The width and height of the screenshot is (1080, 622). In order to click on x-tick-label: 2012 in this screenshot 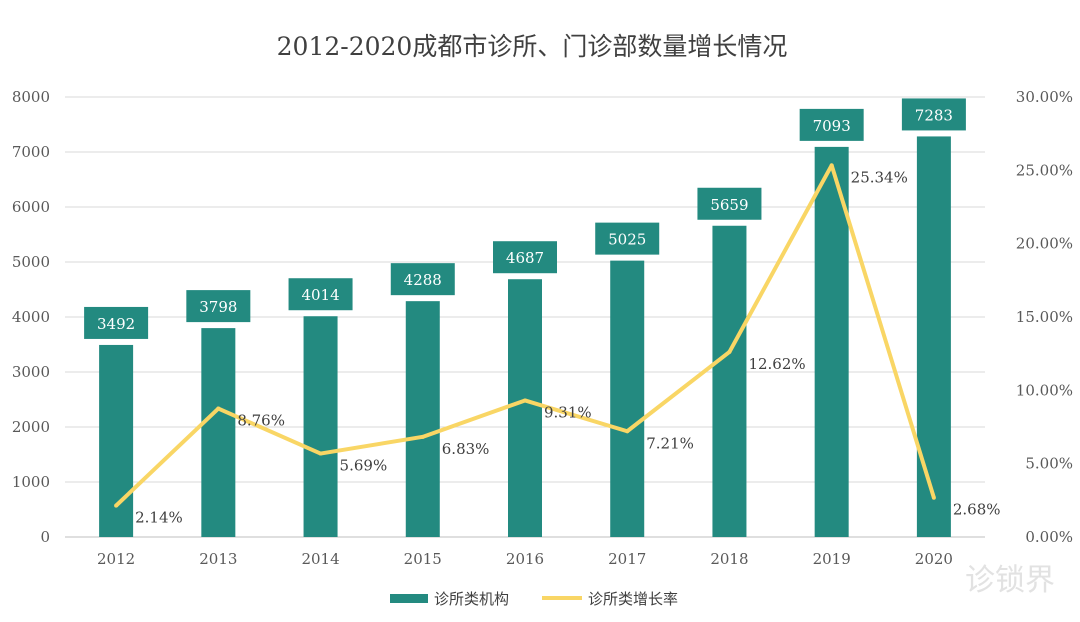, I will do `click(116, 559)`.